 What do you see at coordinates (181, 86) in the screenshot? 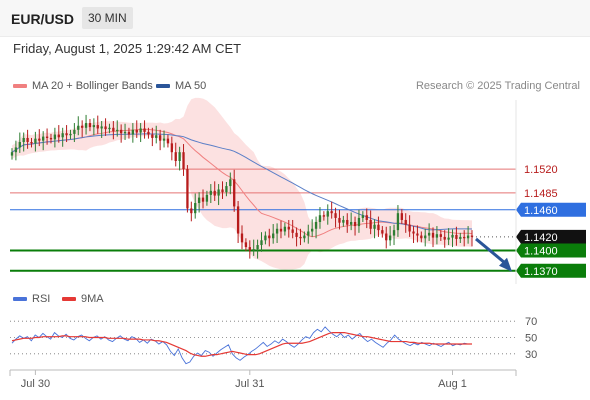
I see `legend-ma50: MA 50` at bounding box center [181, 86].